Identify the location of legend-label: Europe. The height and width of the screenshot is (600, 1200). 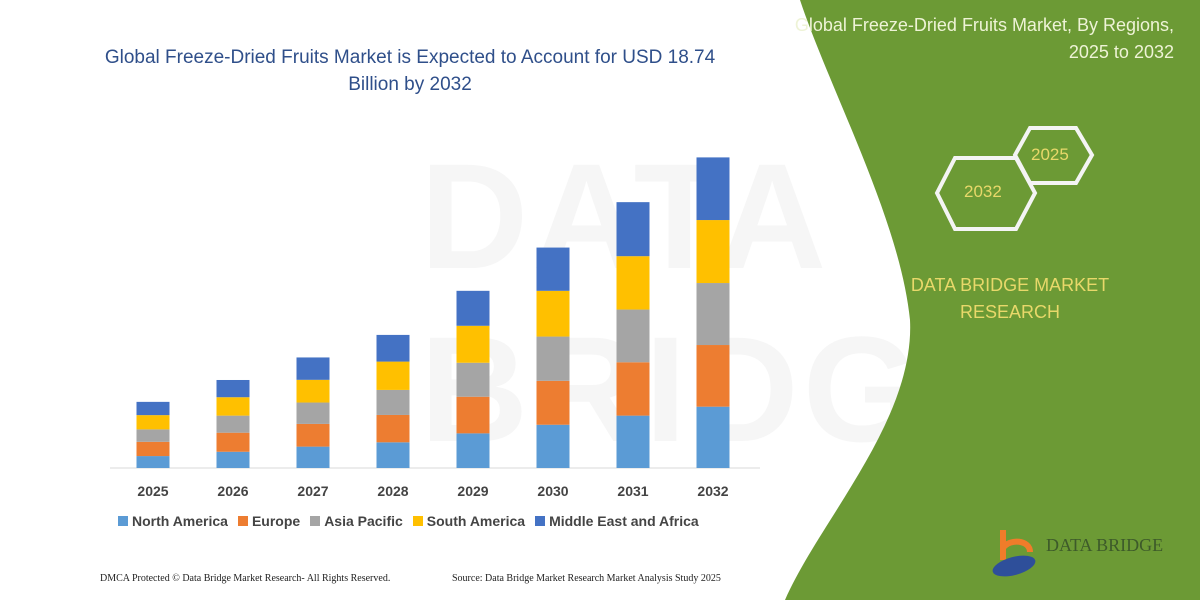
(276, 521).